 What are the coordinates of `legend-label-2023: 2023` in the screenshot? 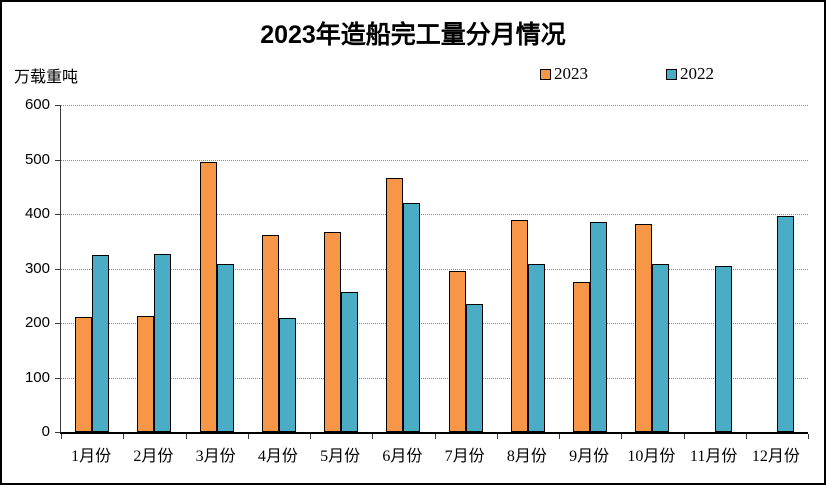 It's located at (571, 73).